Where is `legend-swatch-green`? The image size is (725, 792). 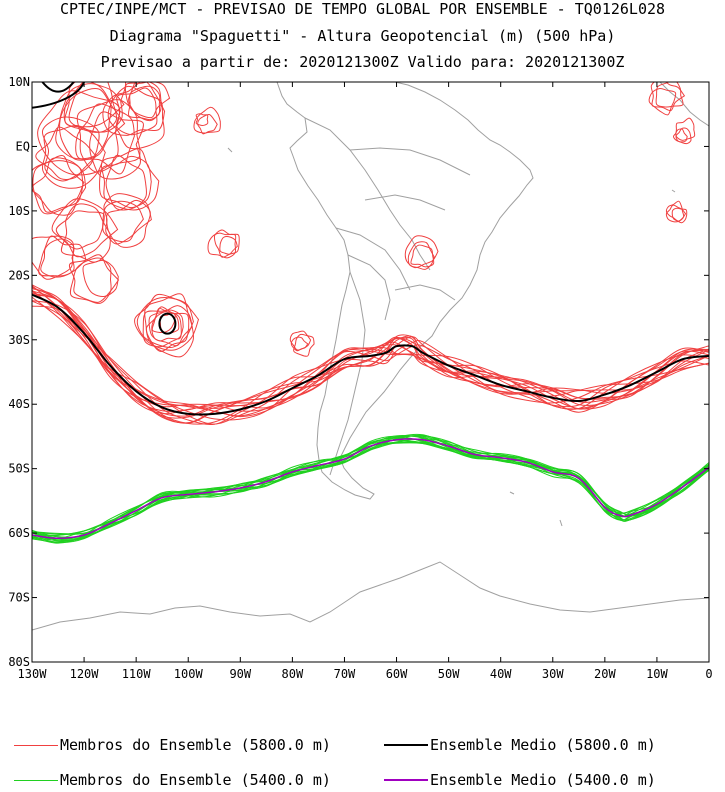 legend-swatch-green is located at coordinates (36, 780).